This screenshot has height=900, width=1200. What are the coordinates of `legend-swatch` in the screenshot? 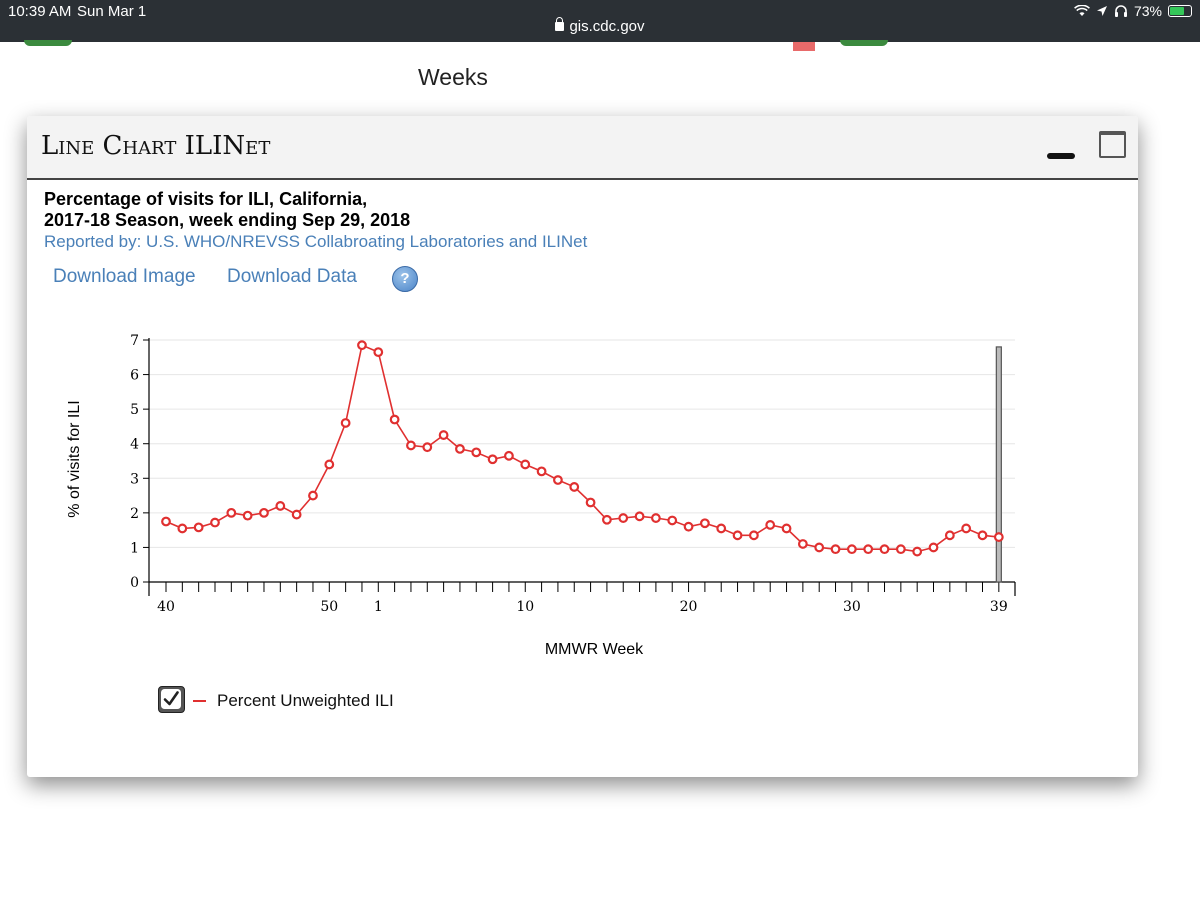 It's located at (199, 701).